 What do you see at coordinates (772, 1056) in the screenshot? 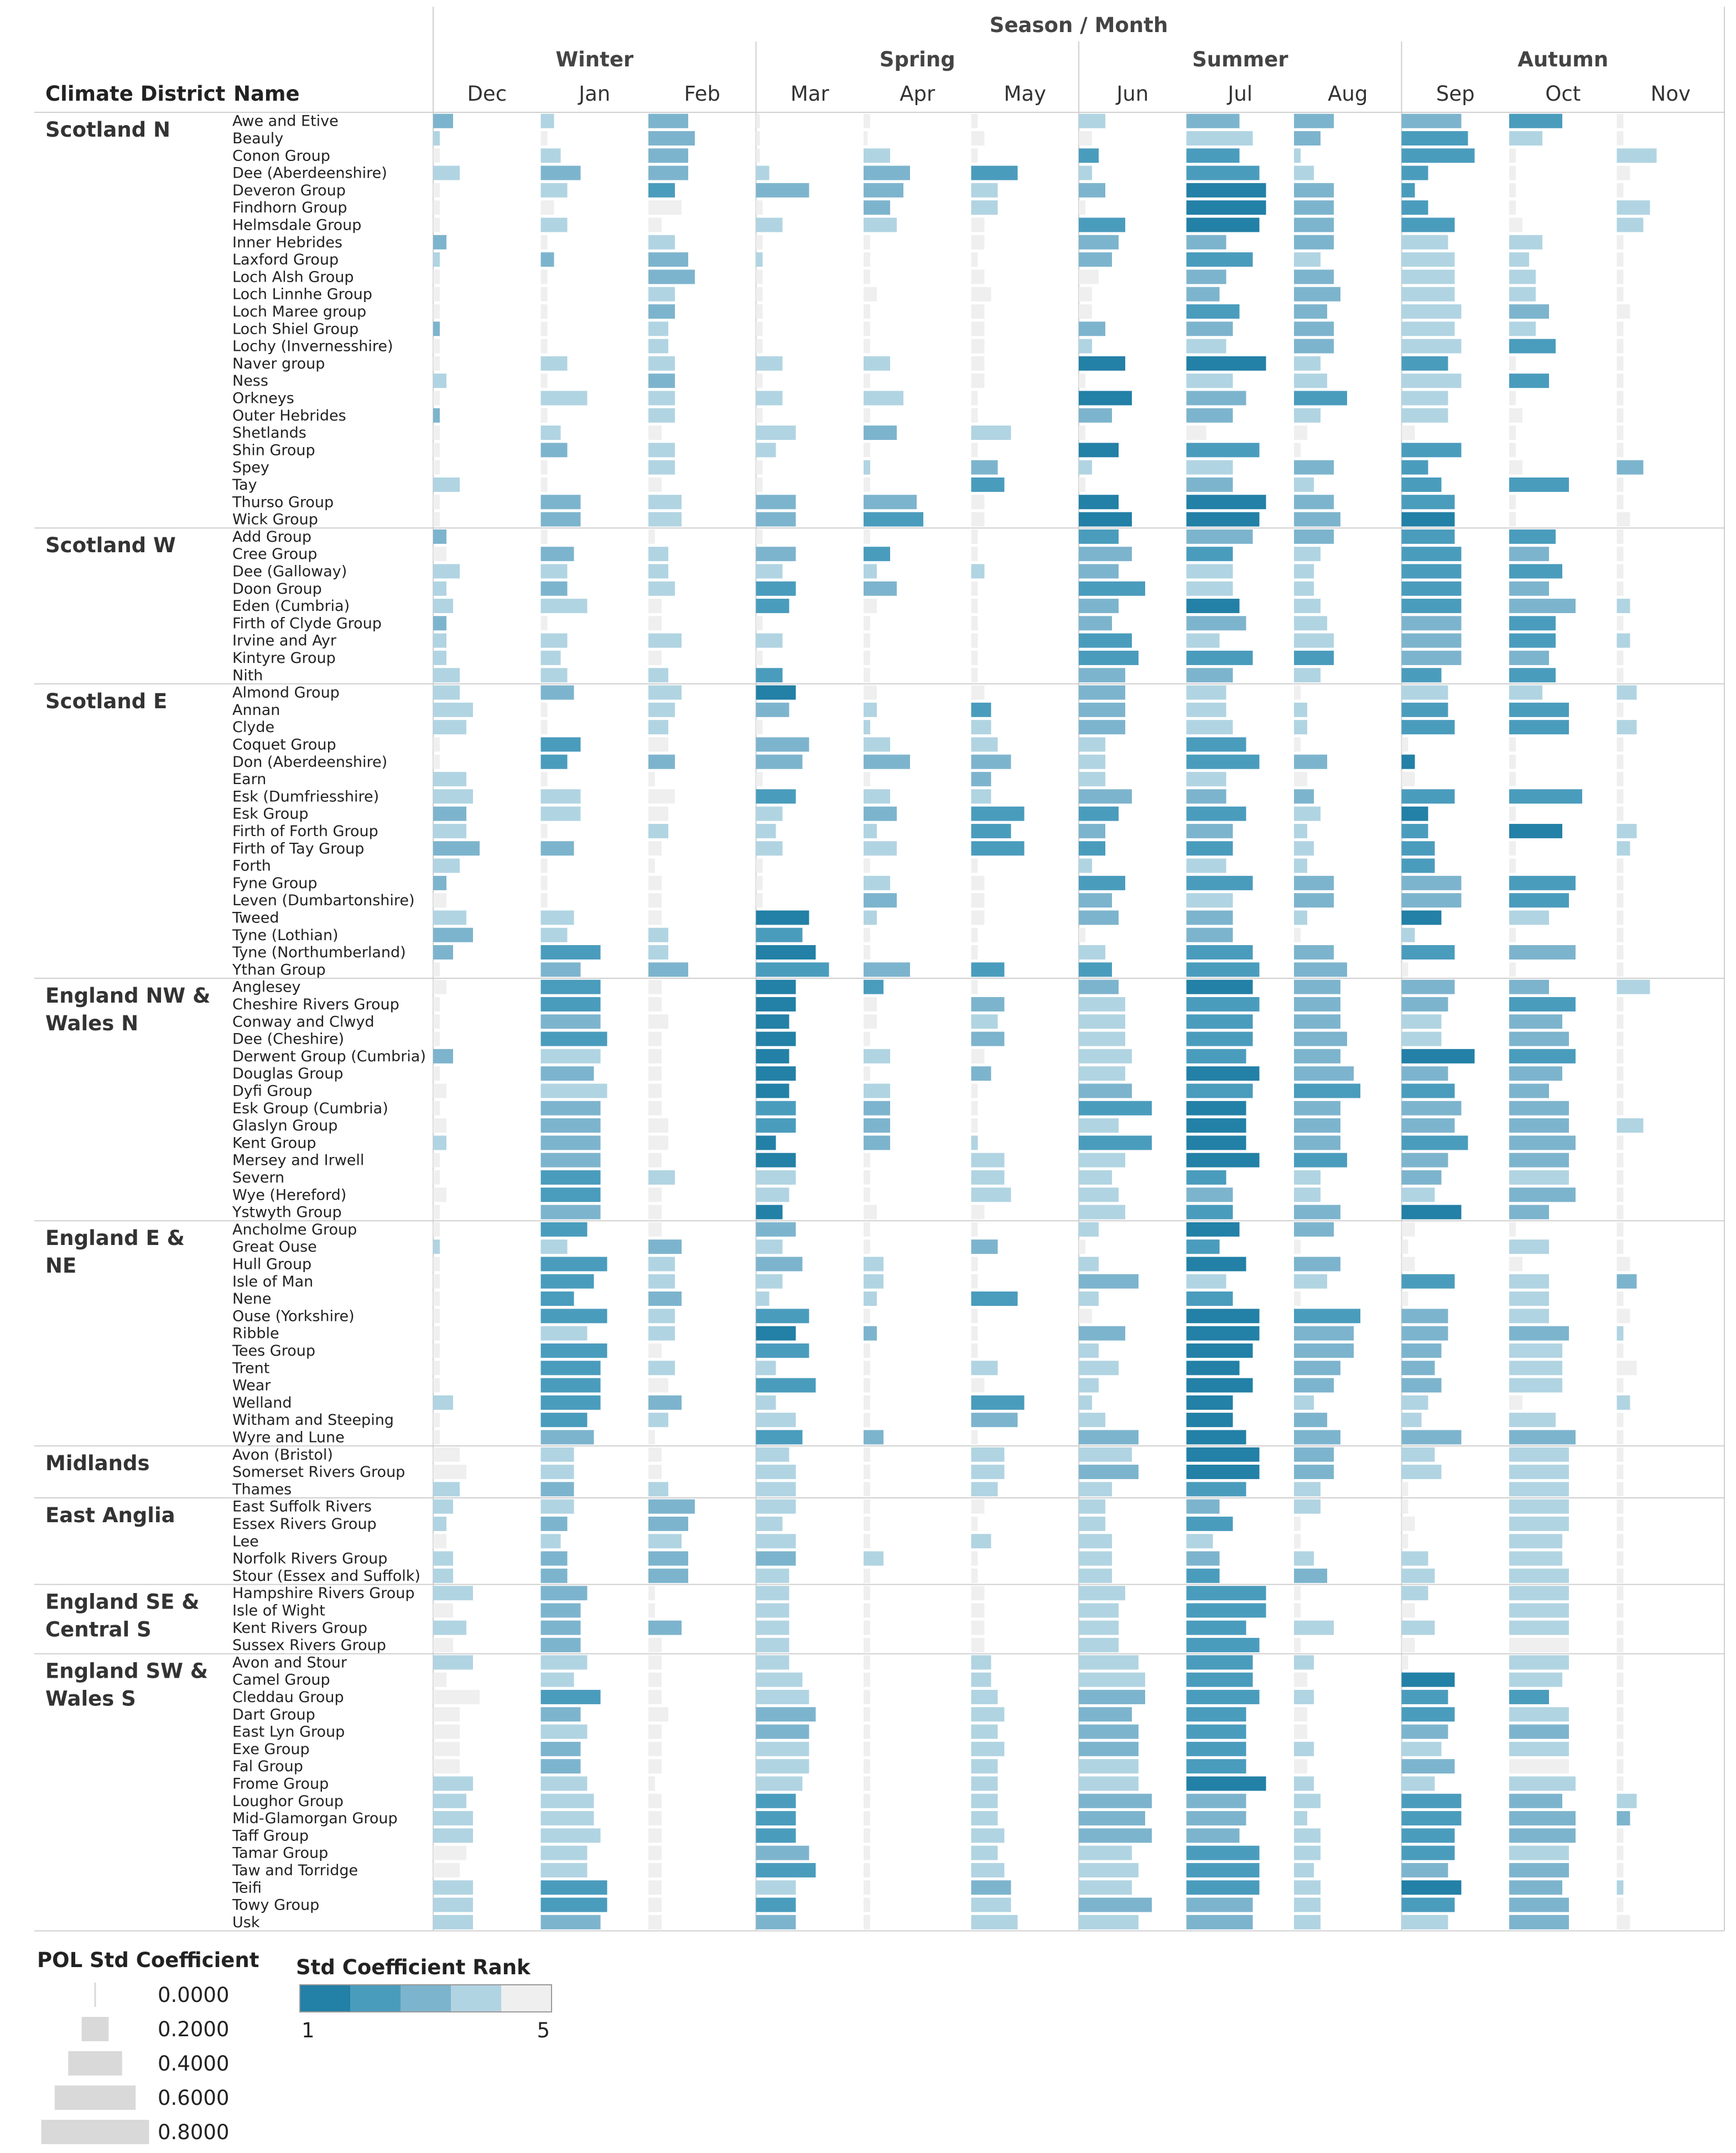
I see `bar-derwent-group-cumbria-mar` at bounding box center [772, 1056].